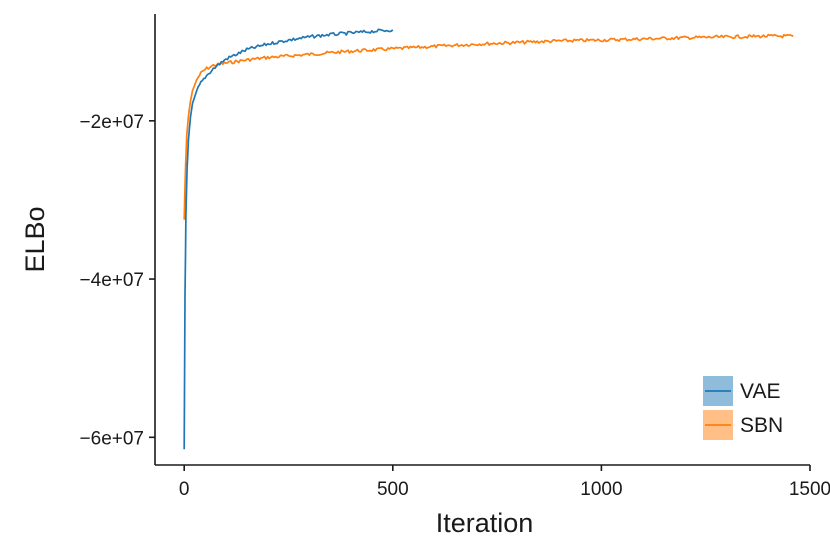 The width and height of the screenshot is (830, 554). Describe the element at coordinates (35, 239) in the screenshot. I see `y-axis-title: ELBo` at that location.